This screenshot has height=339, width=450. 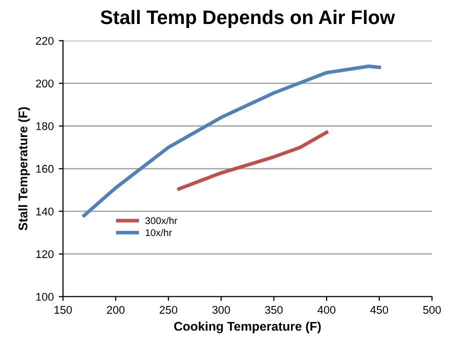 I want to click on line-series, so click(x=252, y=160).